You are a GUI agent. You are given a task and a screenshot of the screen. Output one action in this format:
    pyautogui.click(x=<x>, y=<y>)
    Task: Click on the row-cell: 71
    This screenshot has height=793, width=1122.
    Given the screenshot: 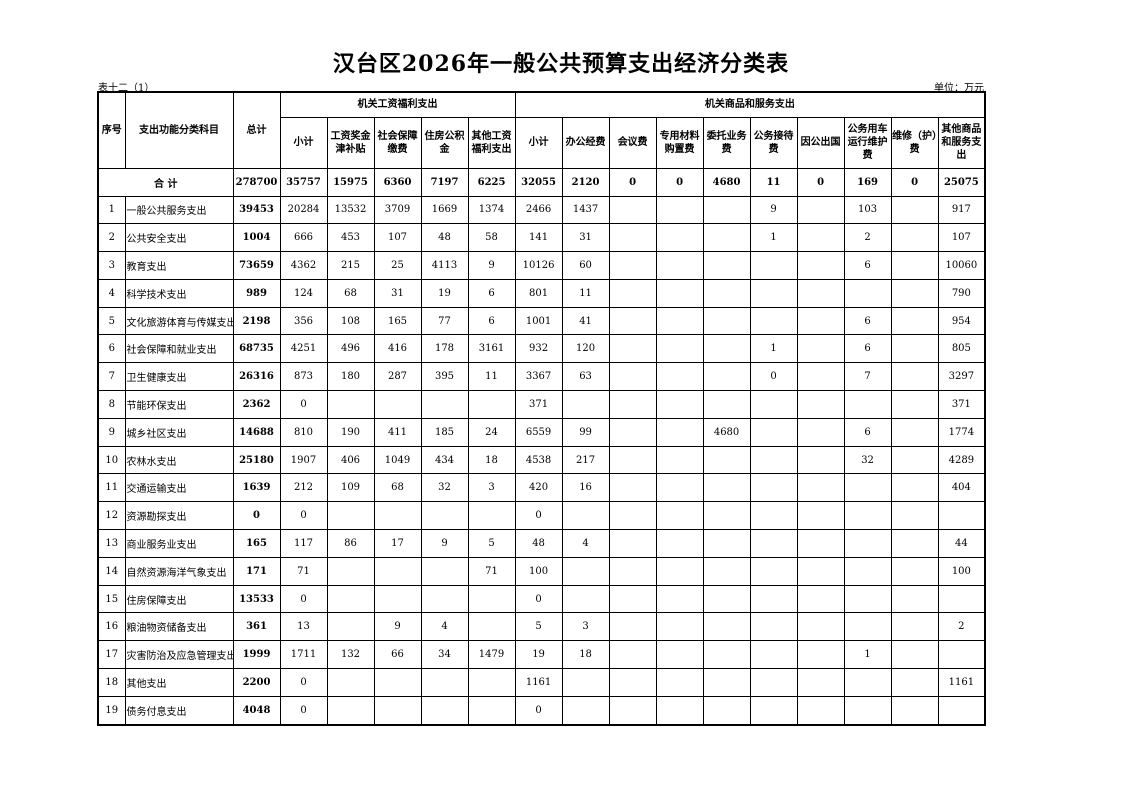 What is the action you would take?
    pyautogui.click(x=491, y=571)
    